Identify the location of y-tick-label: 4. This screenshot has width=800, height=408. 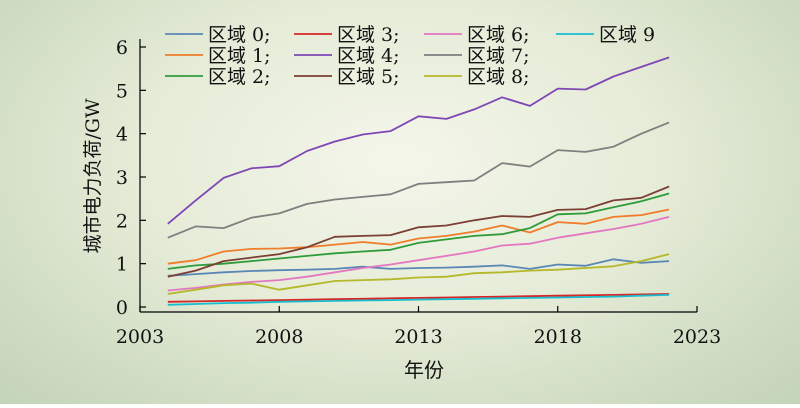
(122, 135).